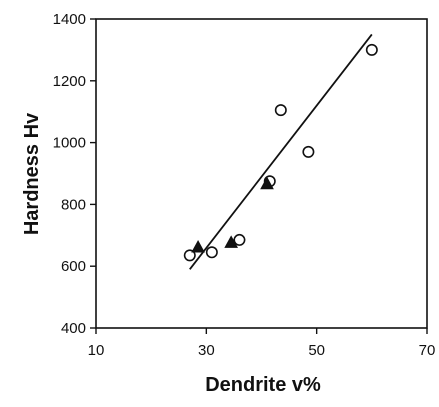  Describe the element at coordinates (69, 81) in the screenshot. I see `y-tick-label: 1200` at that location.